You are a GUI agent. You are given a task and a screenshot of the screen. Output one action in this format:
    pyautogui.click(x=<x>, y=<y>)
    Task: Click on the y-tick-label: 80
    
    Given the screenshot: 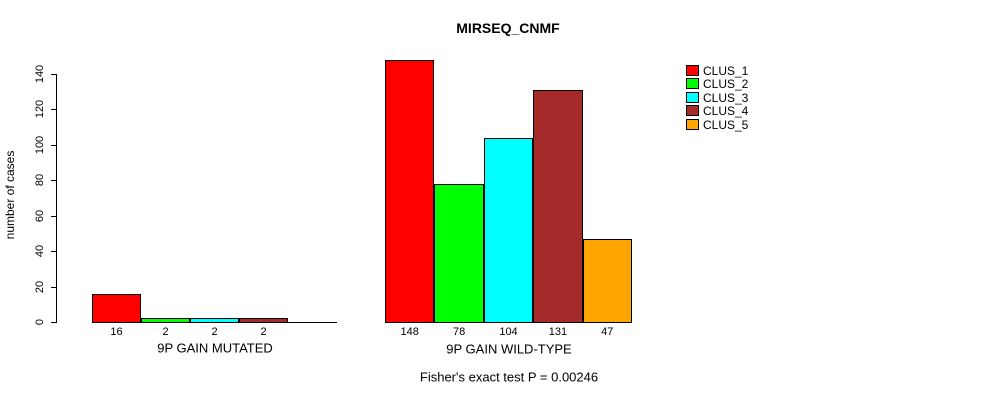 What is the action you would take?
    pyautogui.click(x=40, y=180)
    